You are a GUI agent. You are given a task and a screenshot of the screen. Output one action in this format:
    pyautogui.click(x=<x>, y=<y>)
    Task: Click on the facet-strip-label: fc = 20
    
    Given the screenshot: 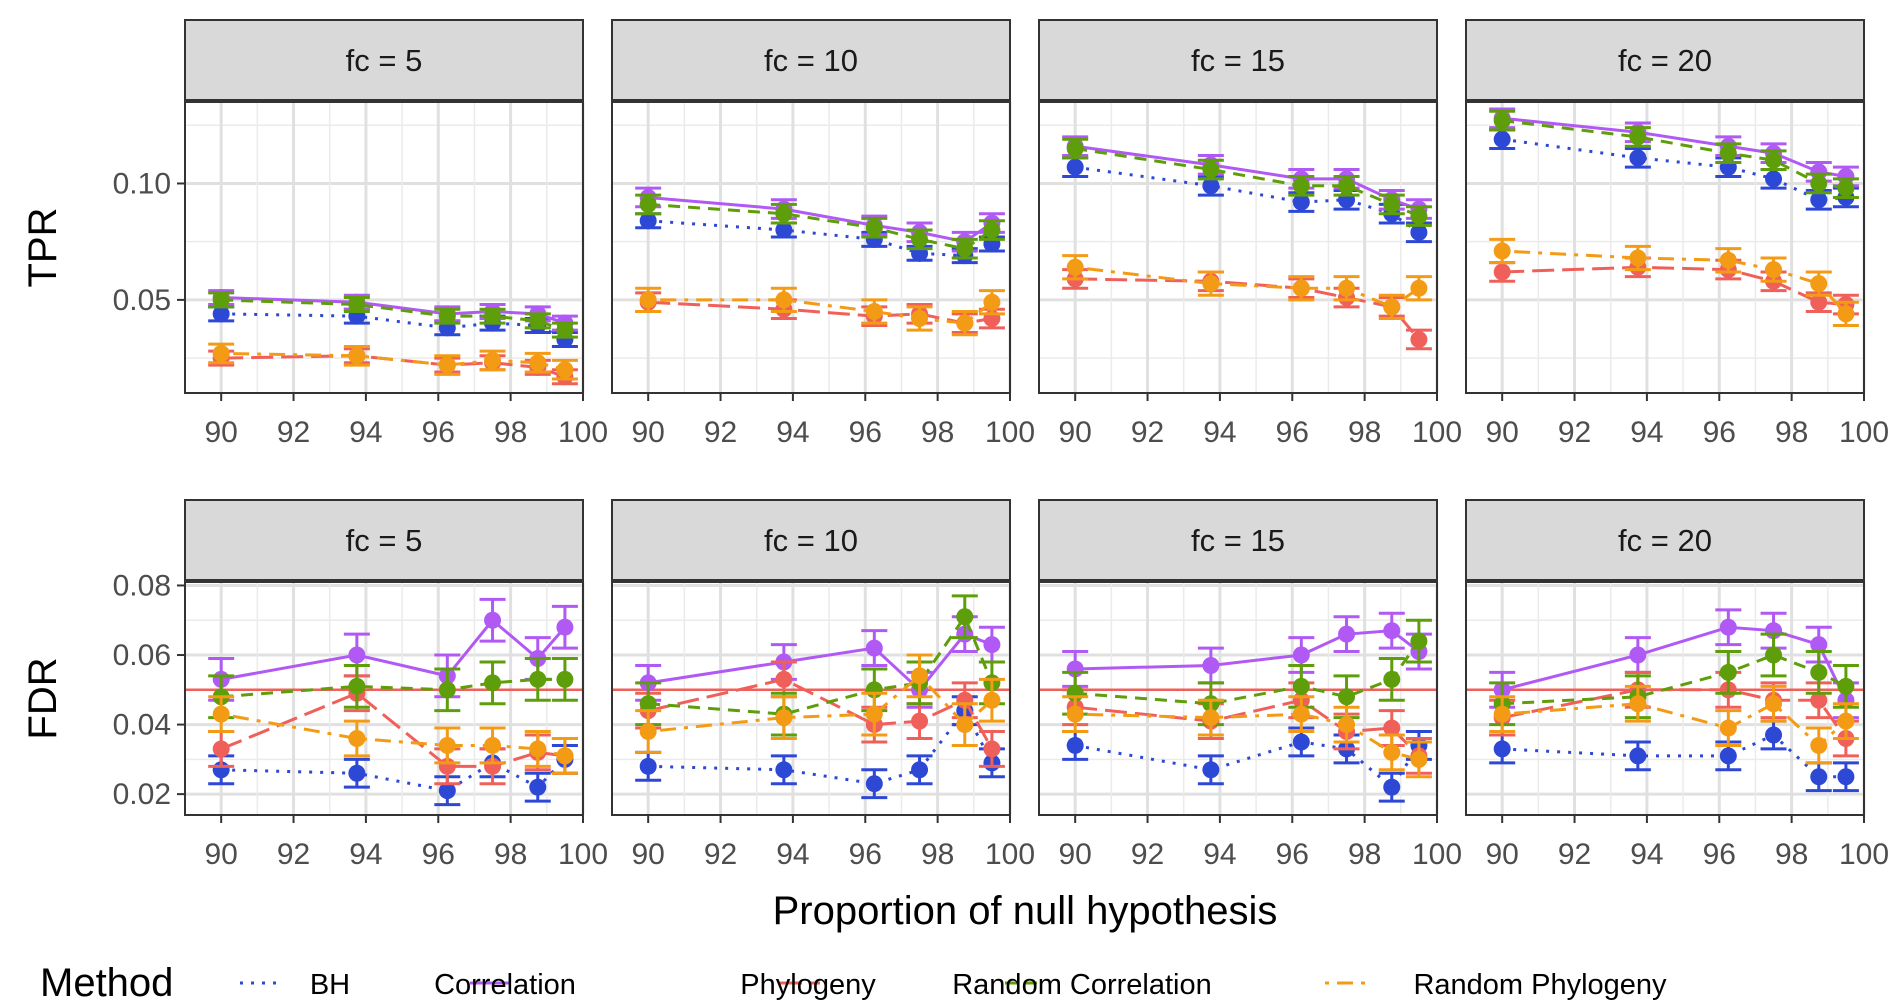 What is the action you would take?
    pyautogui.click(x=1665, y=540)
    